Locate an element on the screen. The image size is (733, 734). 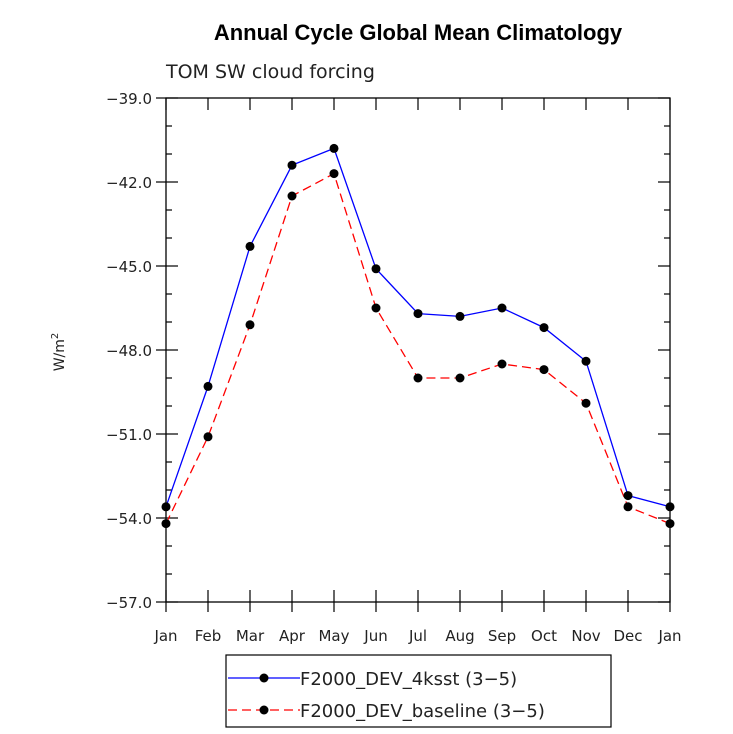
chart-subtitle: TOM SW cloud forcing is located at coordinates (270, 72).